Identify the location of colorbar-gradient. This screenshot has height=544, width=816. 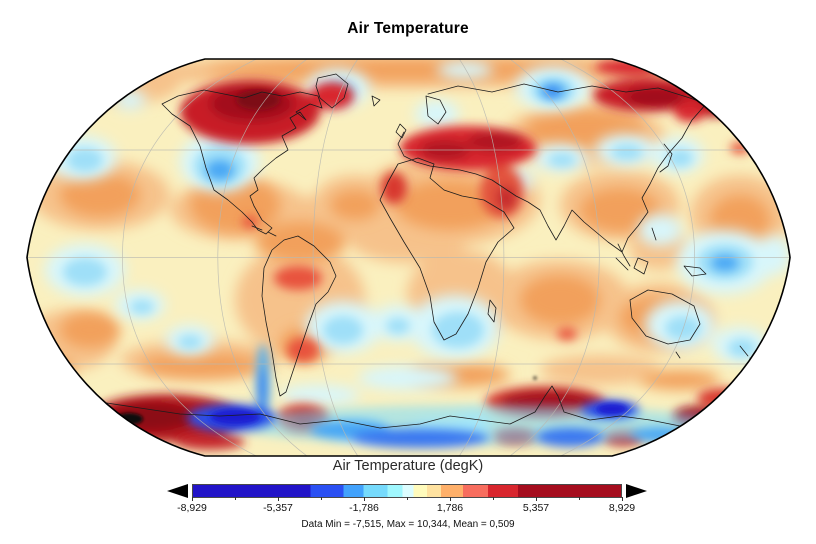
(407, 491).